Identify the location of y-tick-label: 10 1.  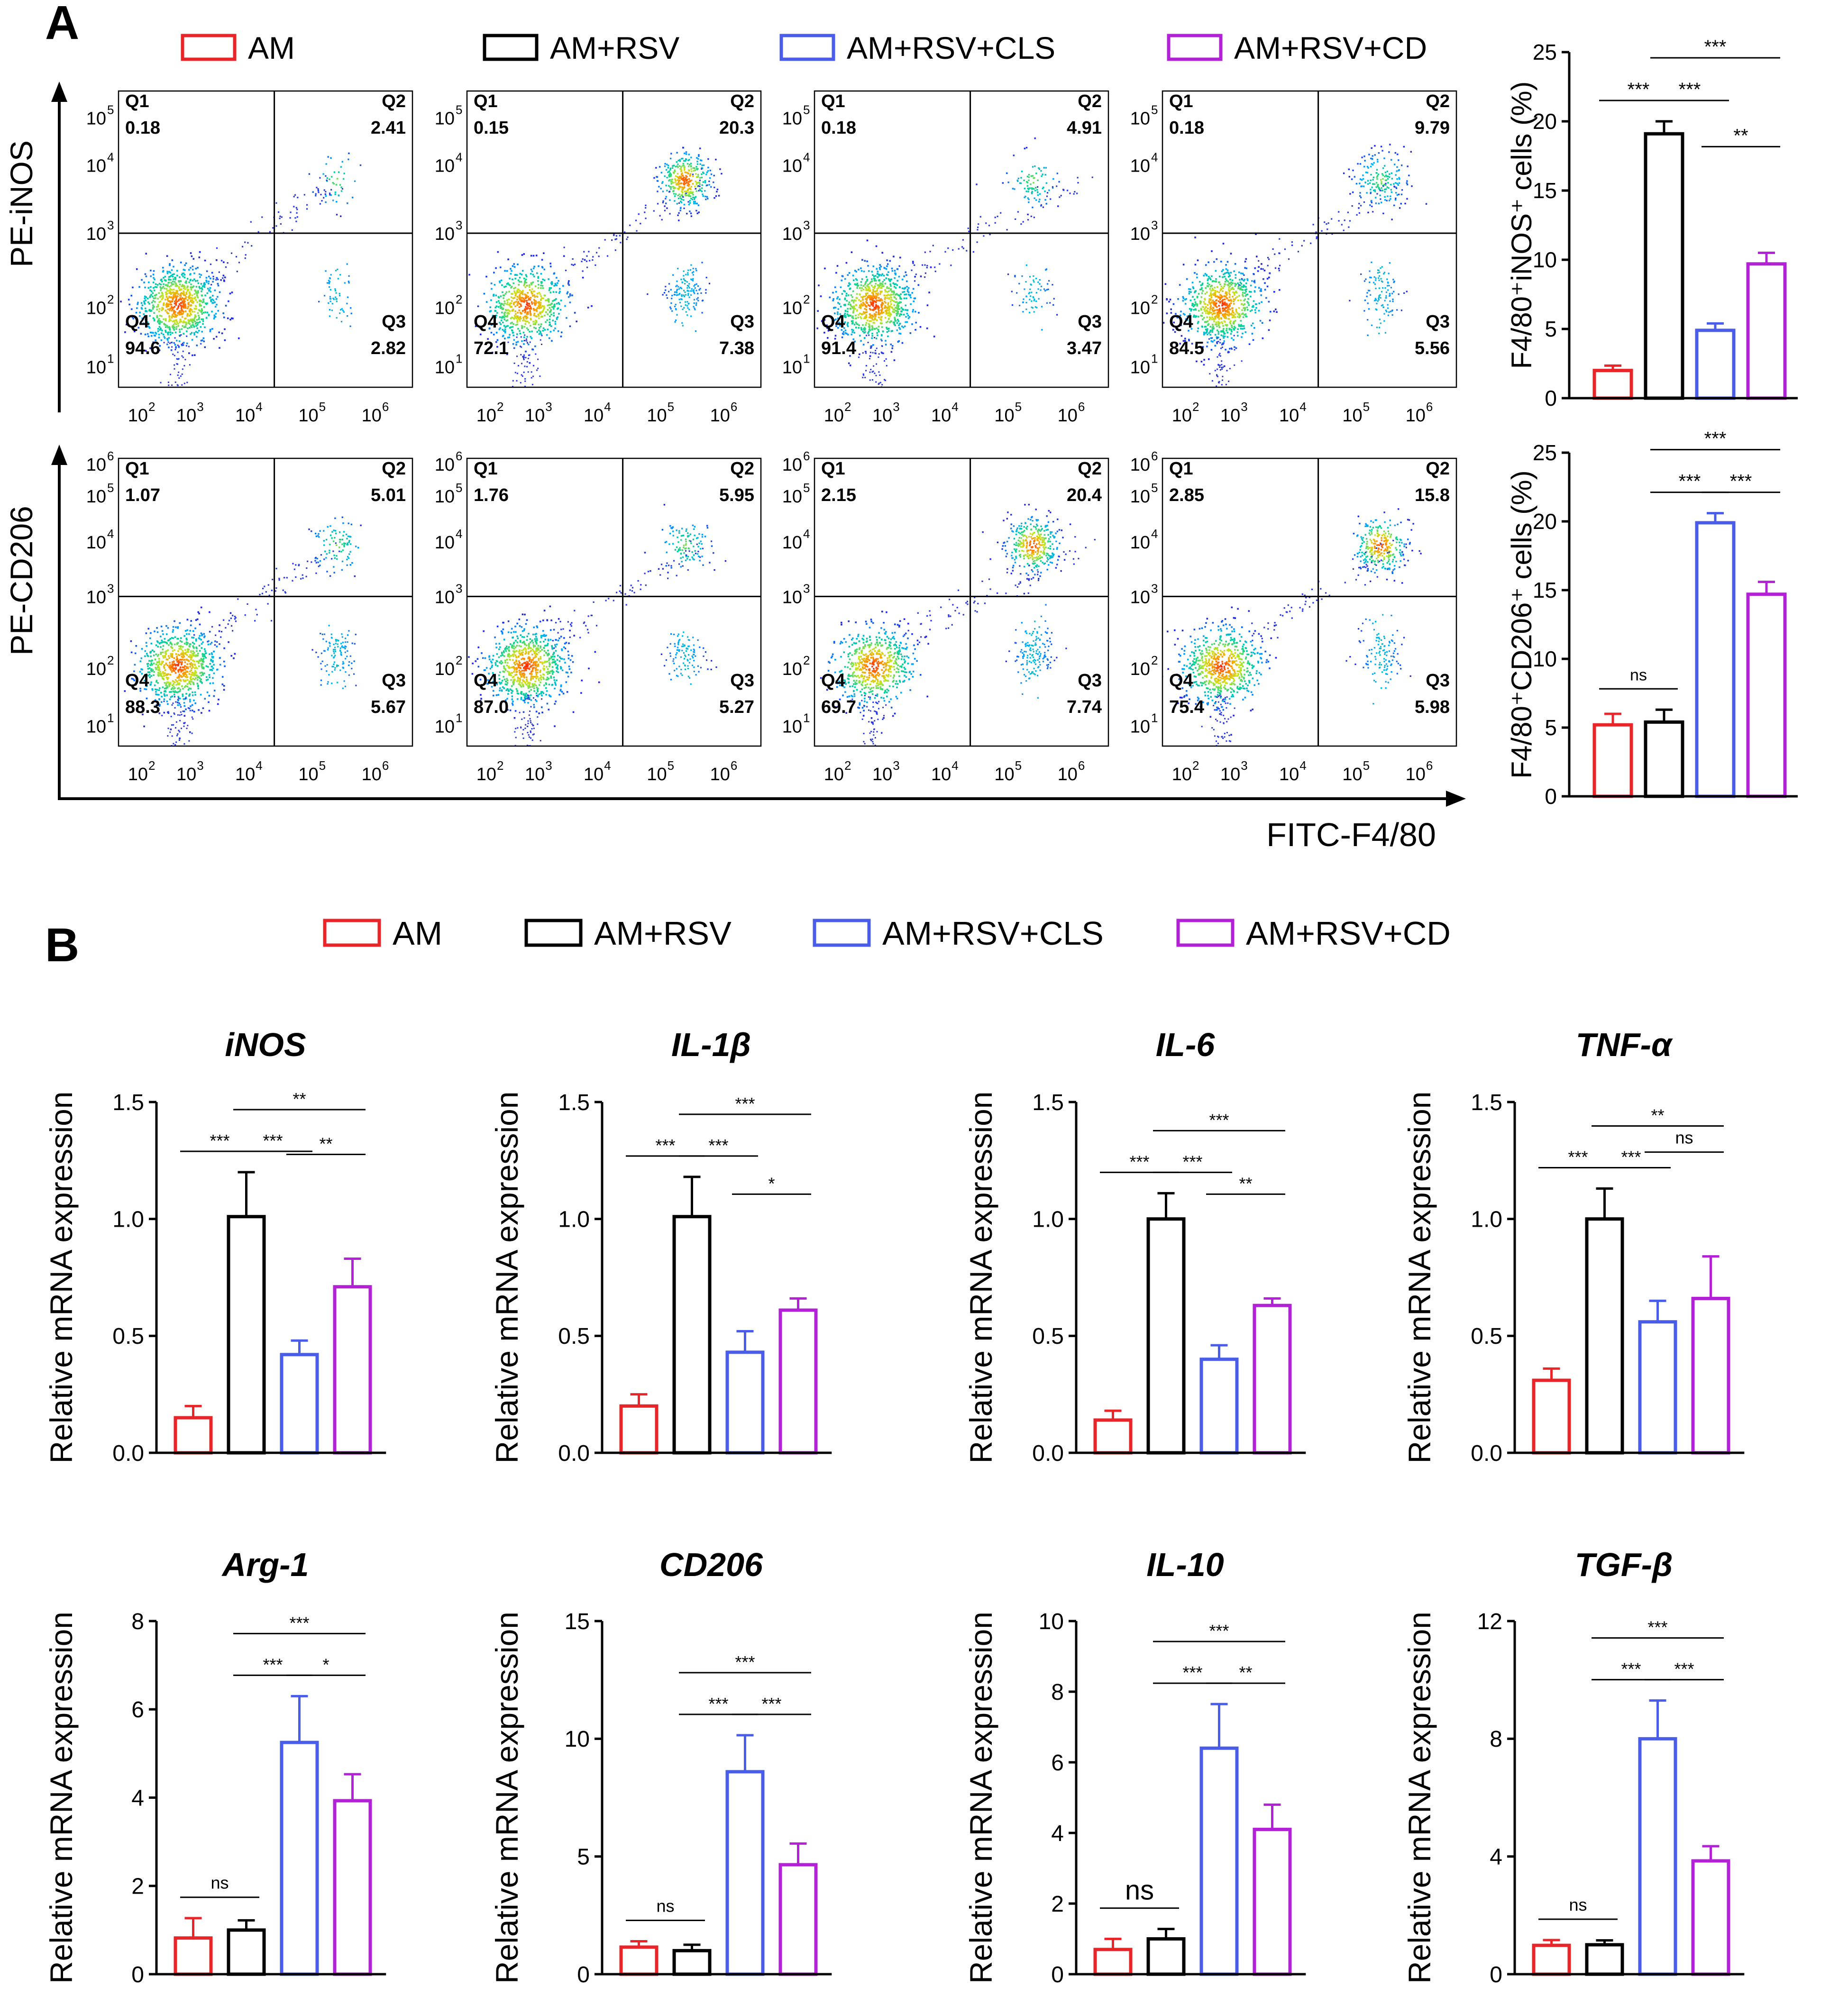
(796, 364).